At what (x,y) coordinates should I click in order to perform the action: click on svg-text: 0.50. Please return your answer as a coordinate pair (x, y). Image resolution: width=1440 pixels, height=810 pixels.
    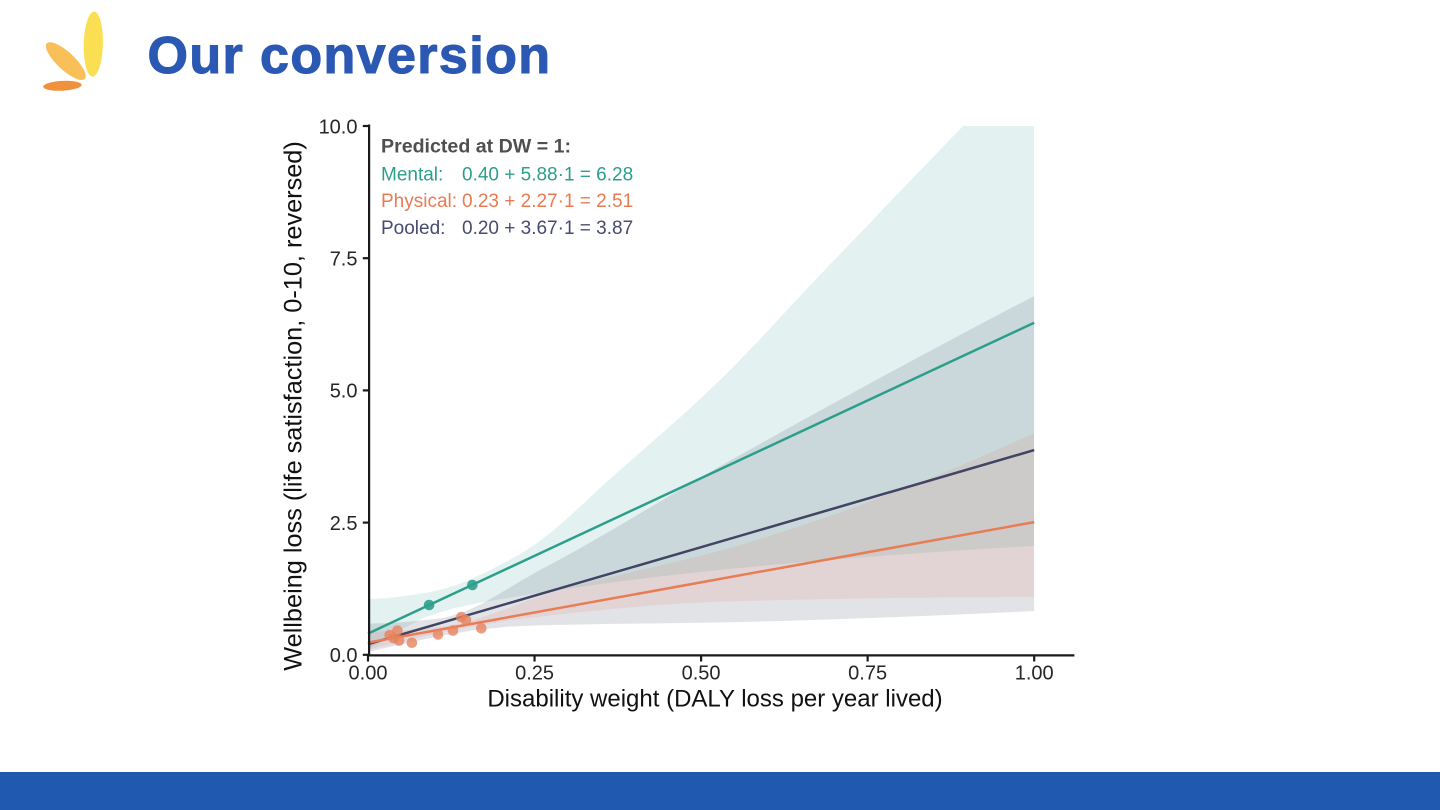
    Looking at the image, I should click on (701, 674).